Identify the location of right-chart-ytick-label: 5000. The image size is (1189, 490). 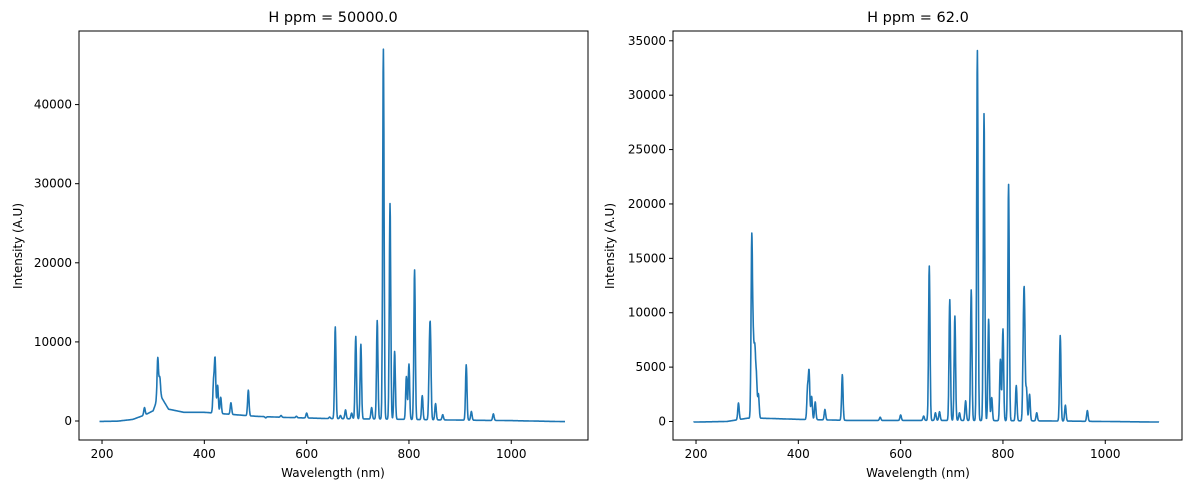
(650, 367).